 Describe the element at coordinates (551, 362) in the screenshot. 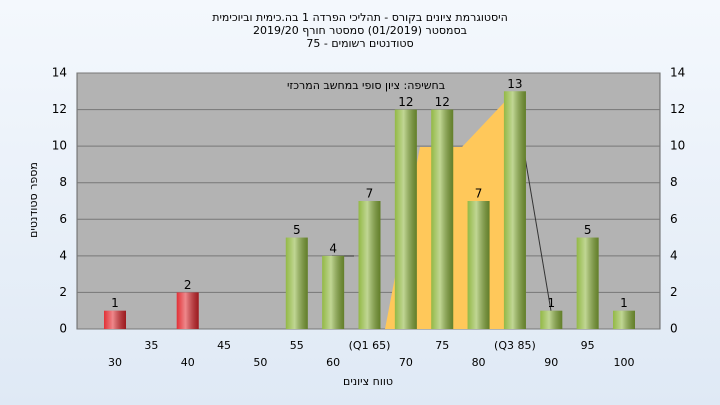

I see `x-tick-label: 90` at that location.